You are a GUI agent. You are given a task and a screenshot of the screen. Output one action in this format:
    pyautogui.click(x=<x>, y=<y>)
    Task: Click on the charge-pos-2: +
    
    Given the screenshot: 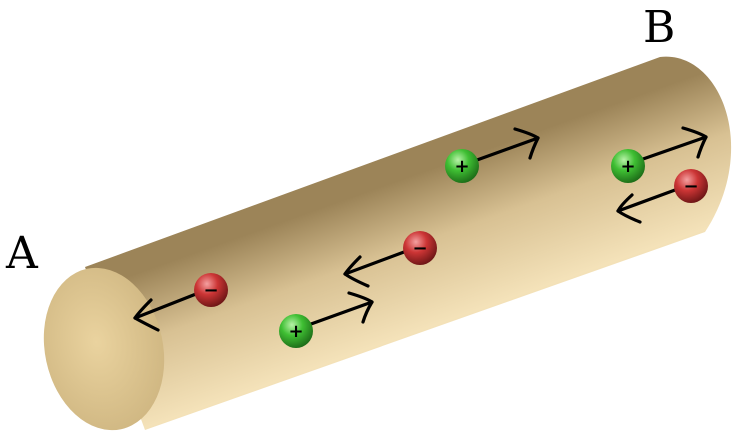 What is the action you would take?
    pyautogui.click(x=462, y=166)
    